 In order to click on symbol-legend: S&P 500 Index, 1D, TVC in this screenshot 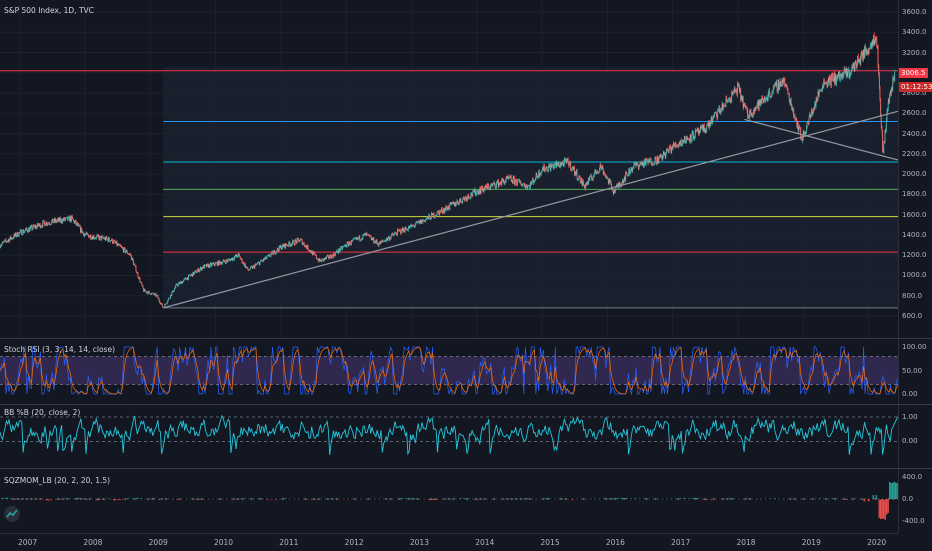, I will do `click(49, 10)`.